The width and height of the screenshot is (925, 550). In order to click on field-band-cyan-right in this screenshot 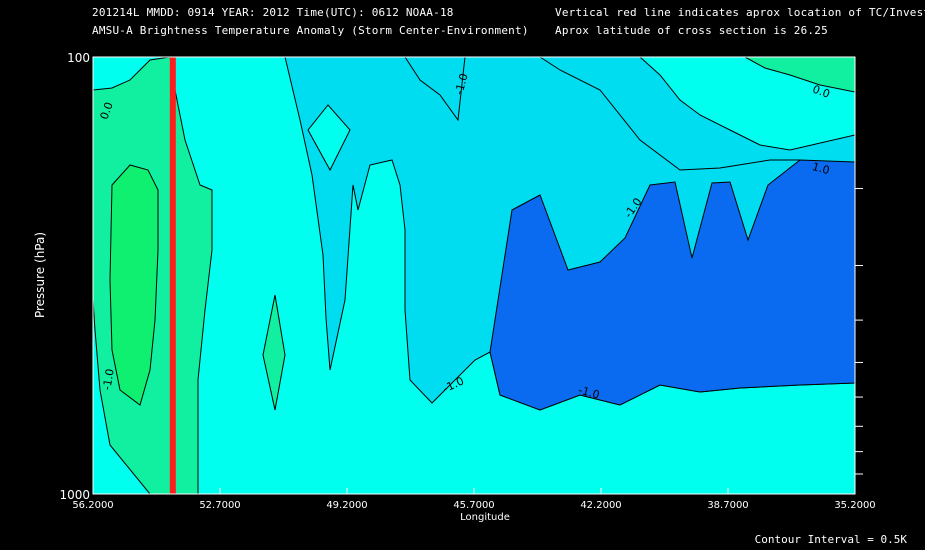, I will do `click(747, 104)`.